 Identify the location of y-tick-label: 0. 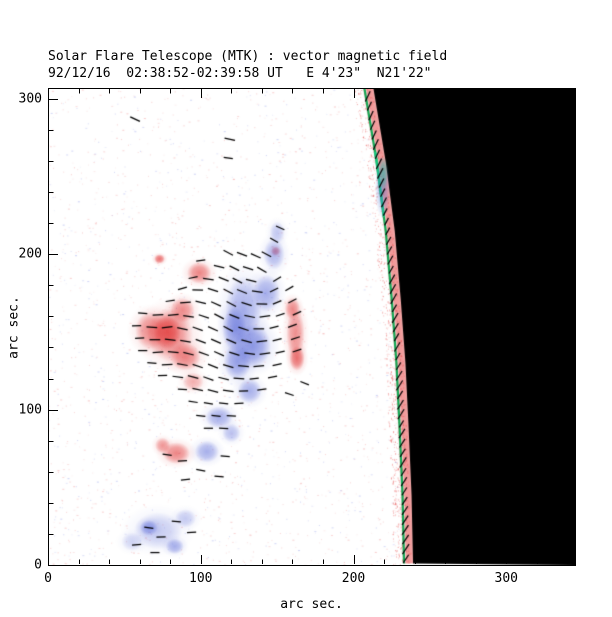
(38, 565).